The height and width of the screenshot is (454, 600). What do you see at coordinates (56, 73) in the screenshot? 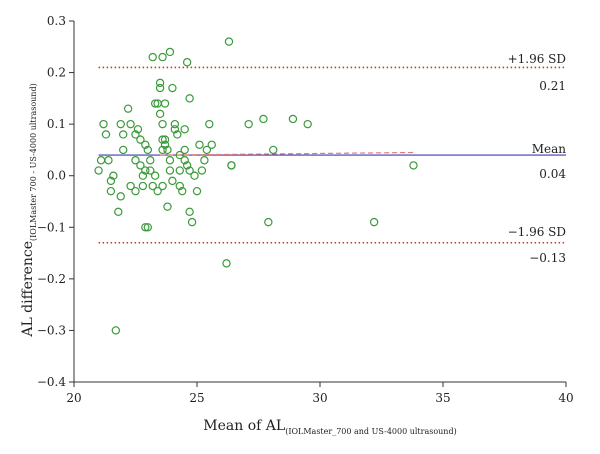
I see `y-tick-label: 0.2` at bounding box center [56, 73].